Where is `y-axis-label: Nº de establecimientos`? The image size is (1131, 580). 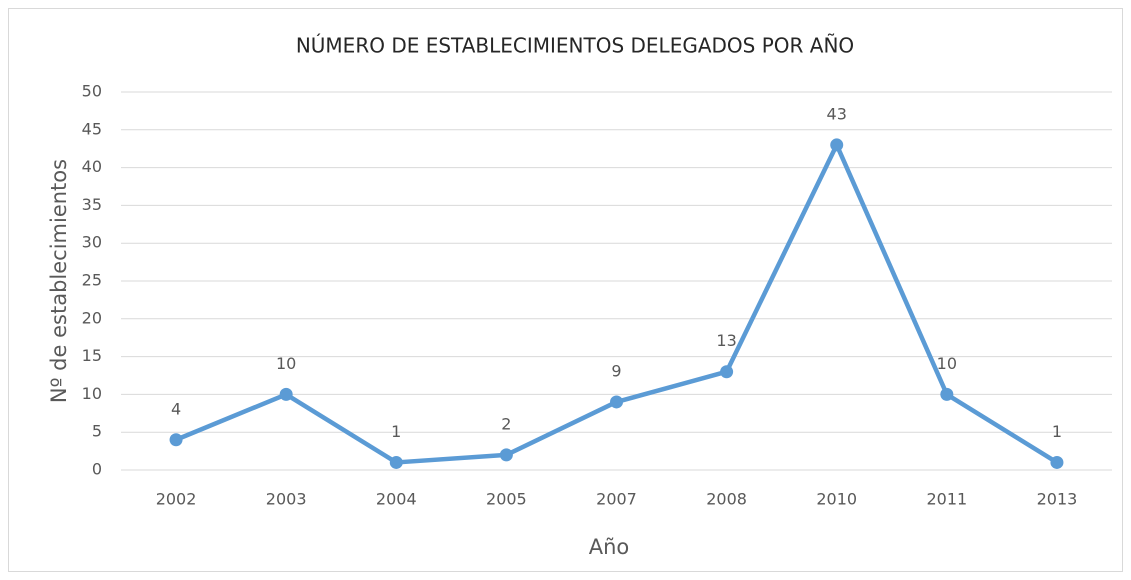 y-axis-label: Nº de establecimientos is located at coordinates (59, 281).